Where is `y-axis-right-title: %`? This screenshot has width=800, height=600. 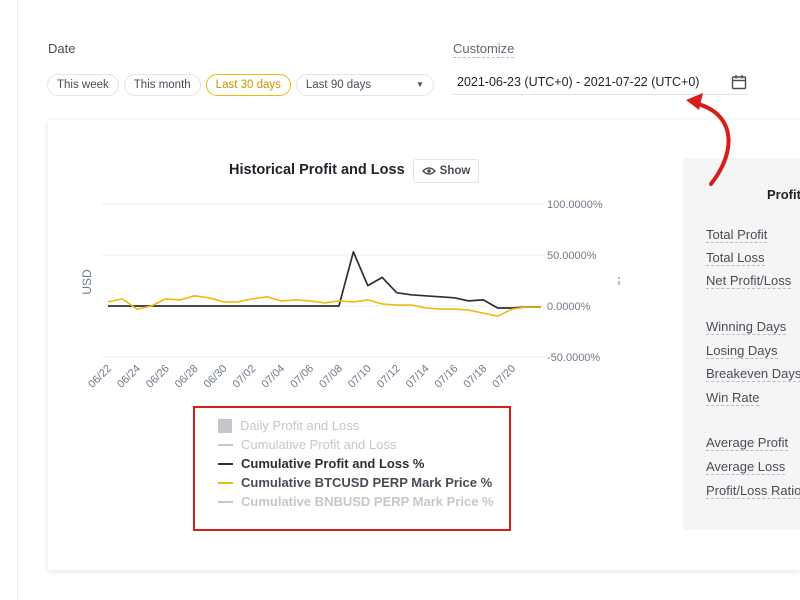
y-axis-right-title: % is located at coordinates (617, 280).